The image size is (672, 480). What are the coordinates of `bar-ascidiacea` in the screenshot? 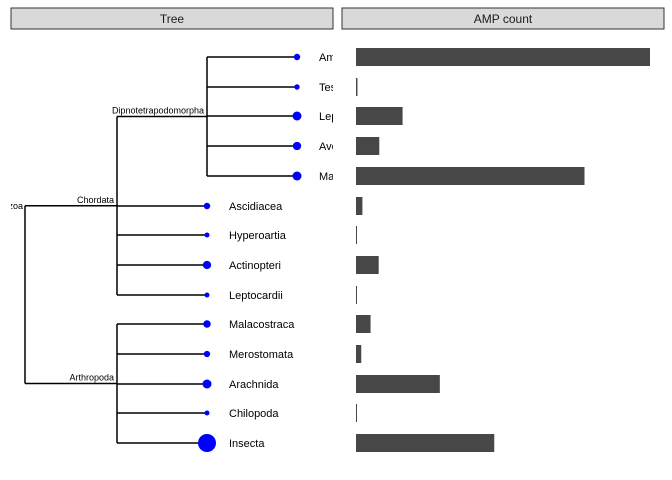 It's located at (359, 206).